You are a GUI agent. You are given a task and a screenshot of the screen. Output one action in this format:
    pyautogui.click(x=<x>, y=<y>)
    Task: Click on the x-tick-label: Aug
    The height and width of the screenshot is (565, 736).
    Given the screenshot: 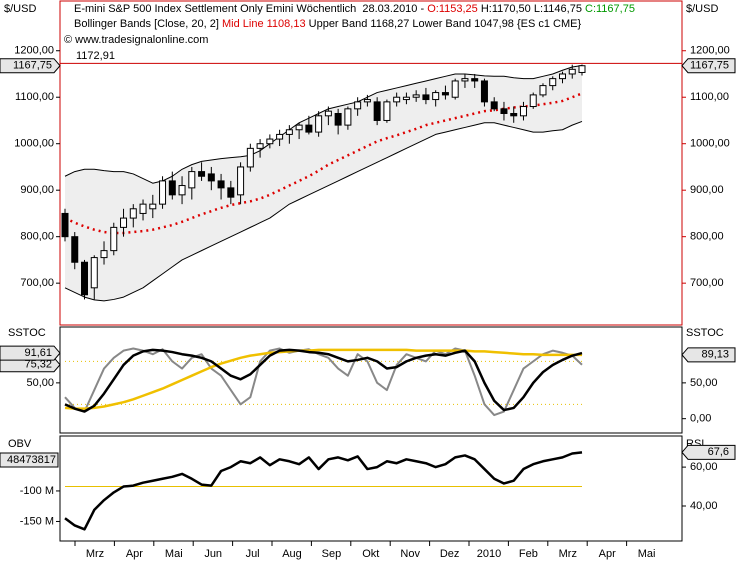 What is the action you would take?
    pyautogui.click(x=292, y=554)
    